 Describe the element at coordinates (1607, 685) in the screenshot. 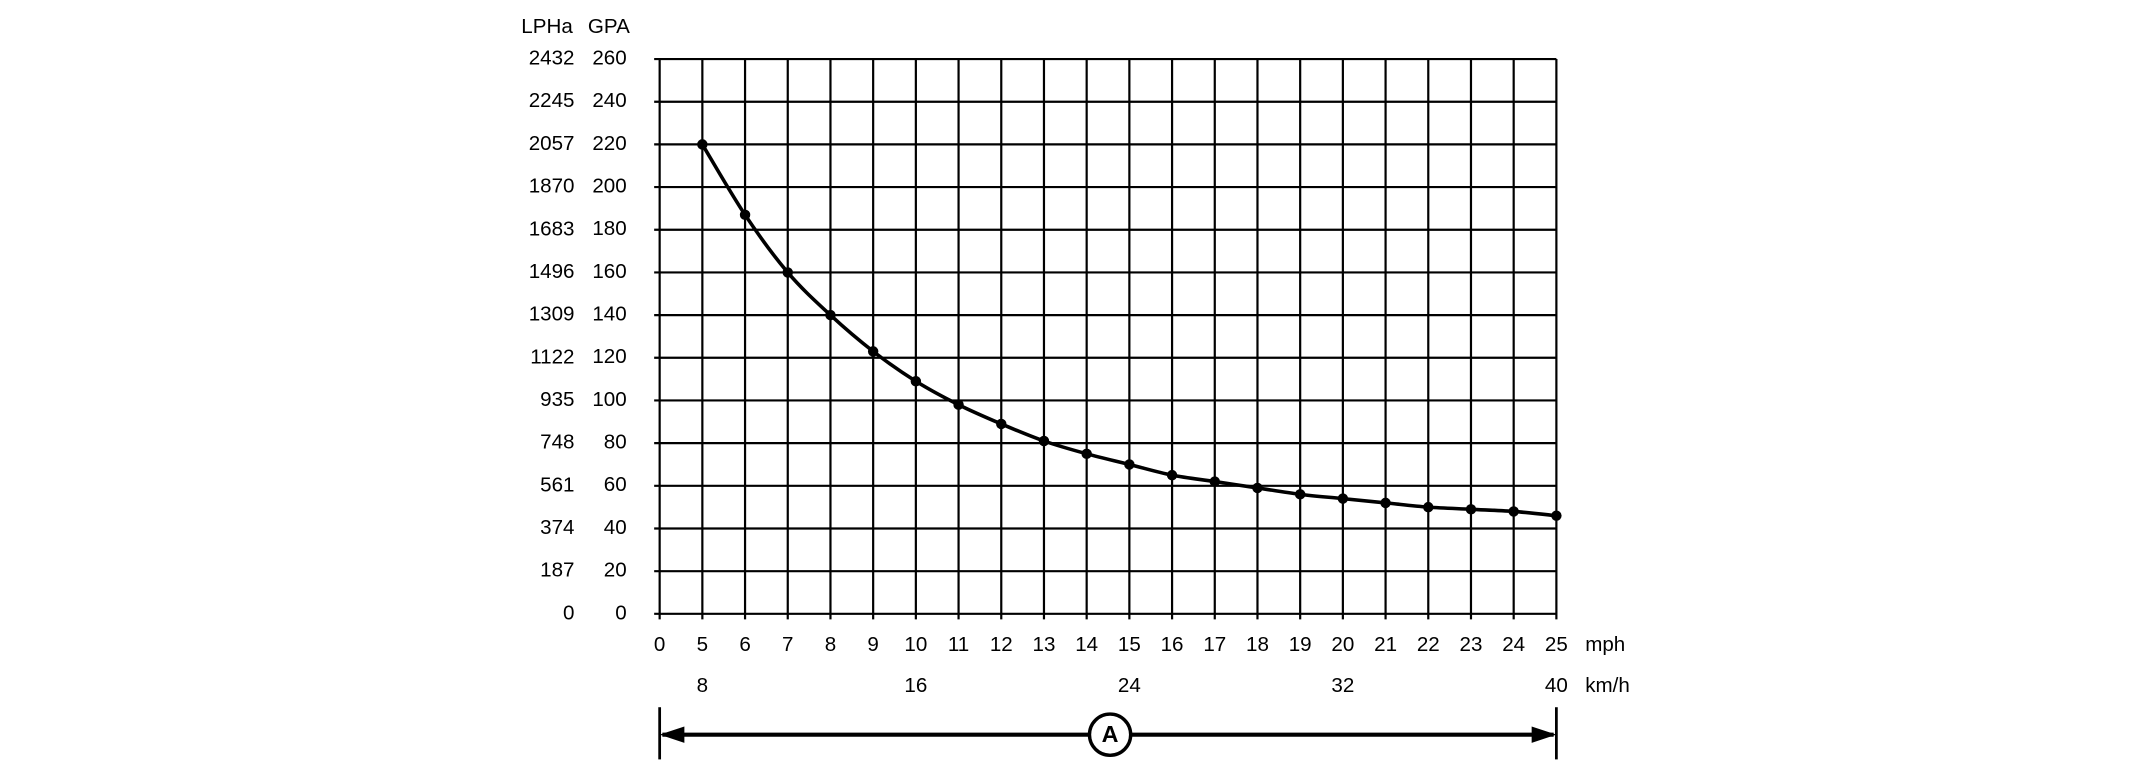

I see `x2-axis-label: km/h` at that location.